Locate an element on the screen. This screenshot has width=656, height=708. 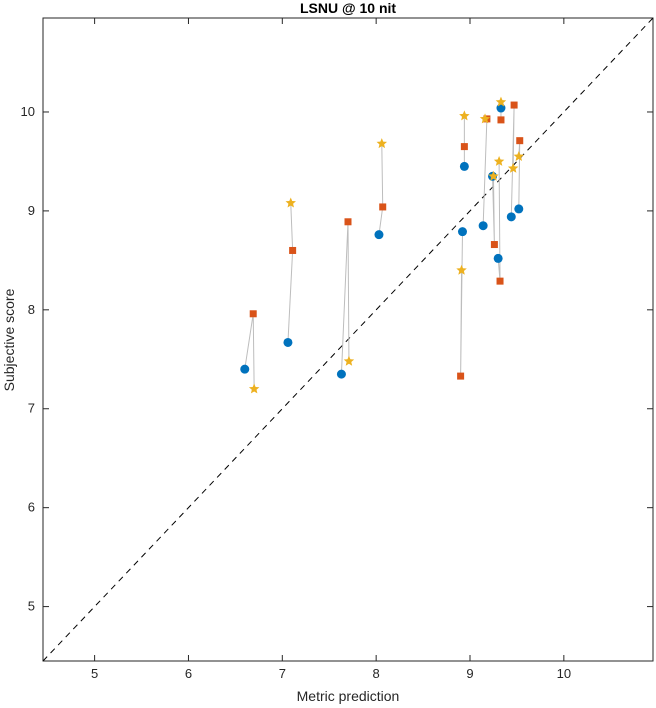
chart-title: LSNU @ 10 nit is located at coordinates (348, 8).